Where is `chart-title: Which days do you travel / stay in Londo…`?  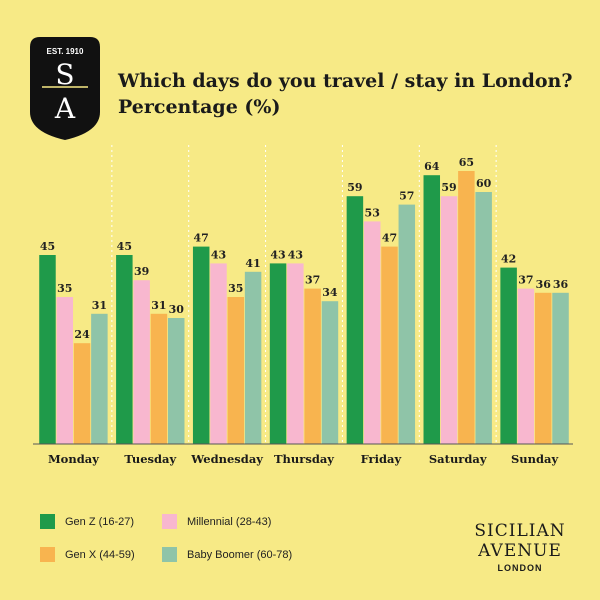
chart-title: Which days do you travel / stay in Londo… is located at coordinates (345, 81).